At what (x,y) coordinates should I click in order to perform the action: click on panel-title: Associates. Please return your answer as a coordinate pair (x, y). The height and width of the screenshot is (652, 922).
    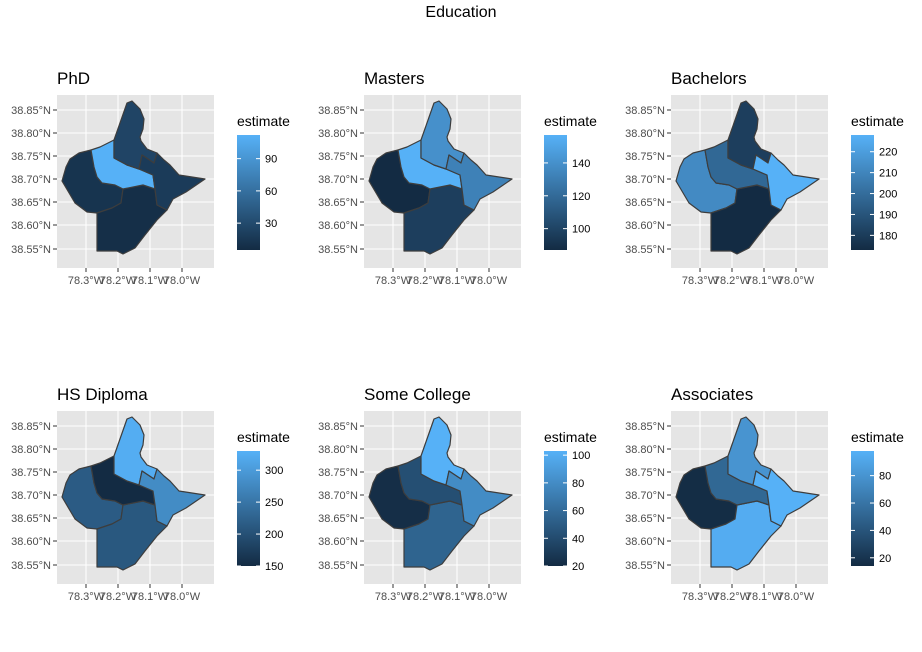
    Looking at the image, I should click on (712, 394).